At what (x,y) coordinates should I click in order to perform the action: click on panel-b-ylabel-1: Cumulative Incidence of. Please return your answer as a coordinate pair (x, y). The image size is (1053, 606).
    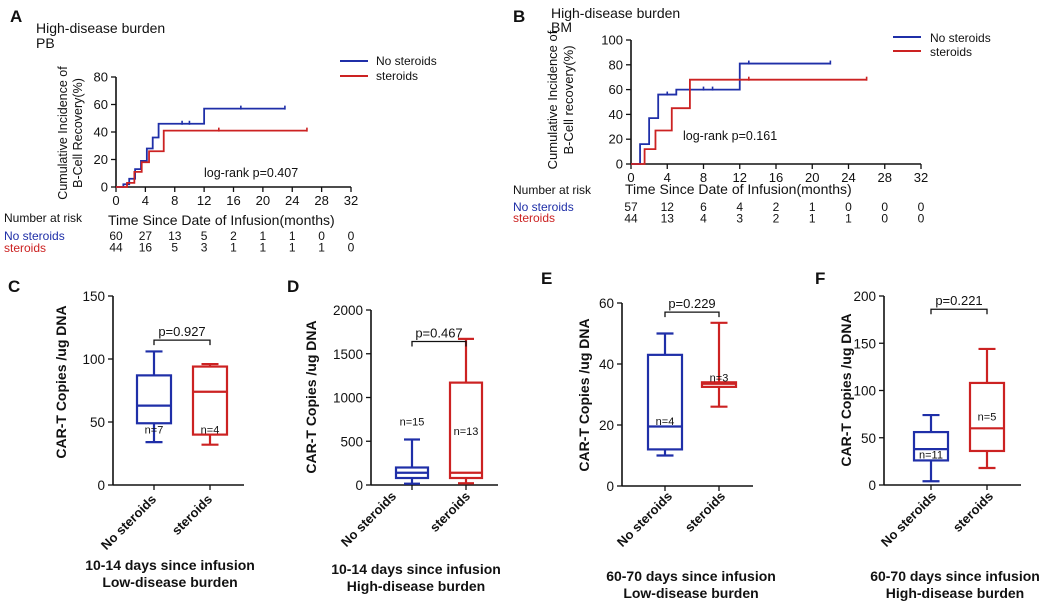
    Looking at the image, I should click on (552, 99).